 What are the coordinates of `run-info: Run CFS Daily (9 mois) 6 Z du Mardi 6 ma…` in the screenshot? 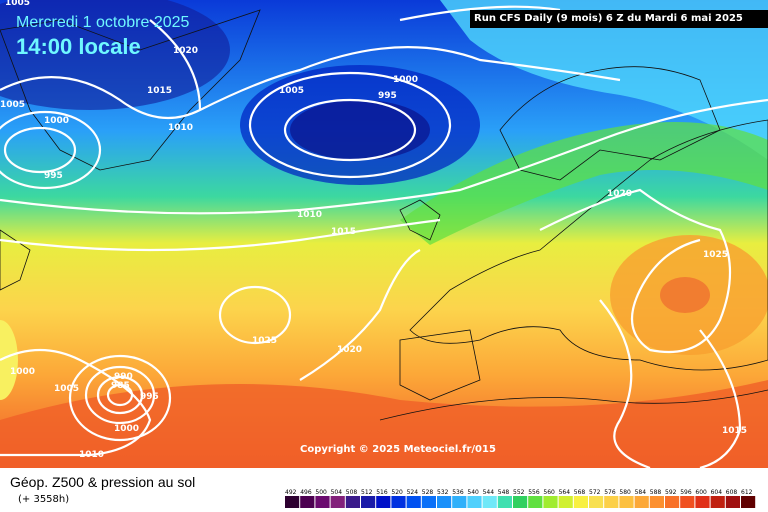 It's located at (619, 19).